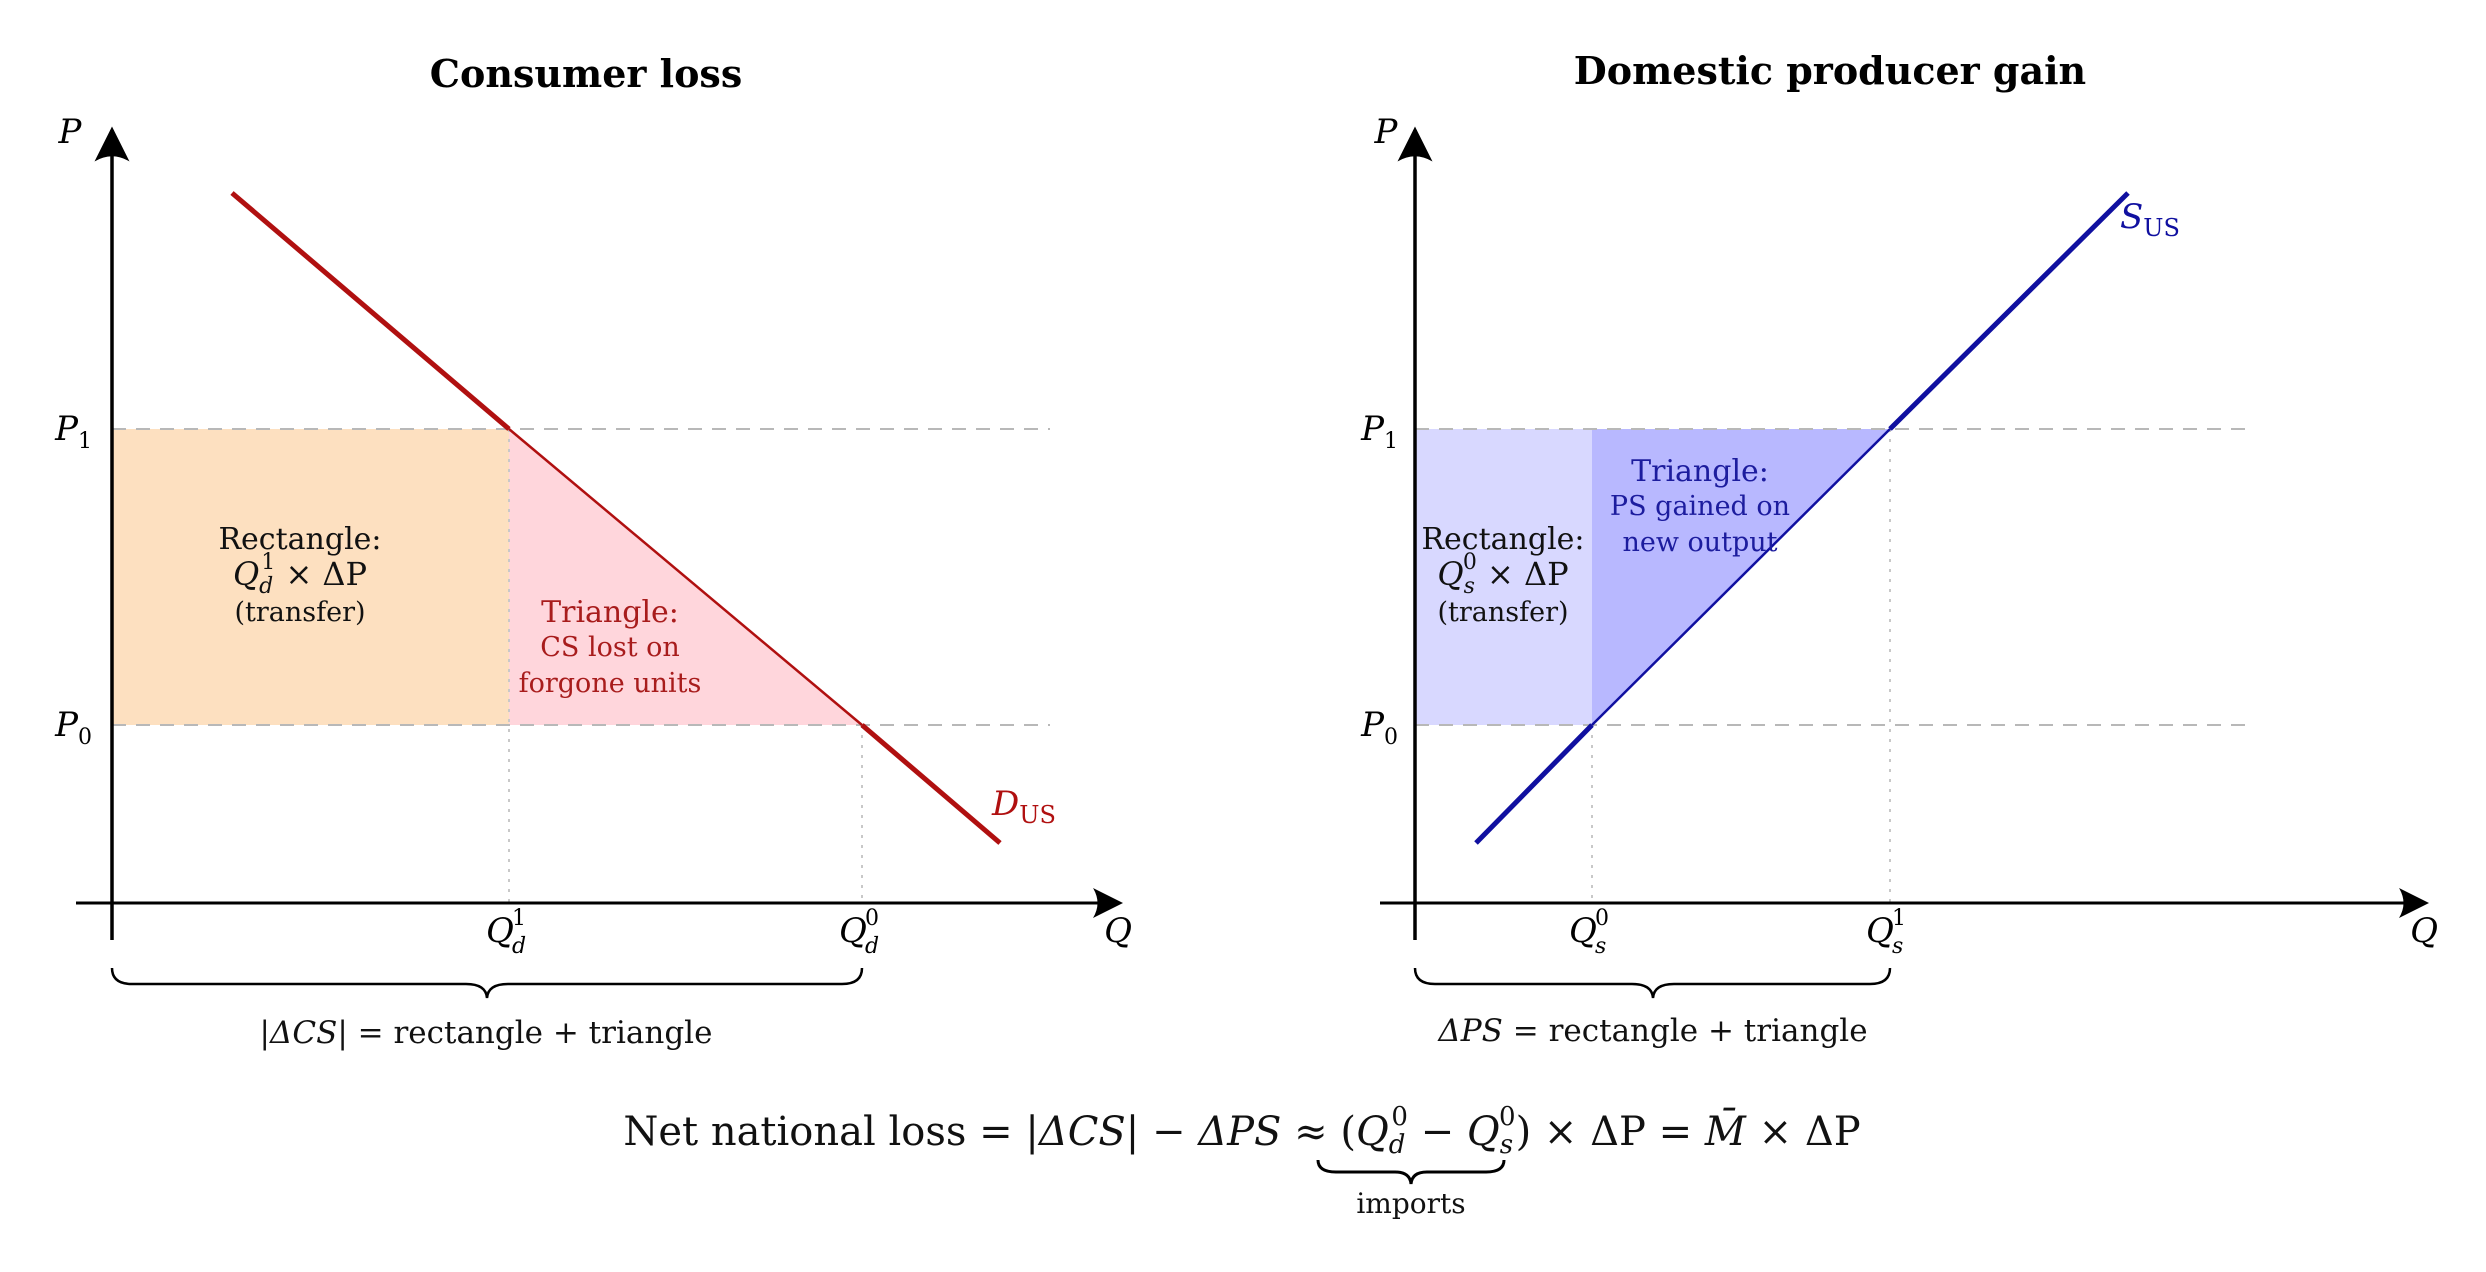 The width and height of the screenshot is (2486, 1272). I want to click on consumer-rectangle-label: Rectangle: Qd1 × ΔP (transfer), so click(299, 575).